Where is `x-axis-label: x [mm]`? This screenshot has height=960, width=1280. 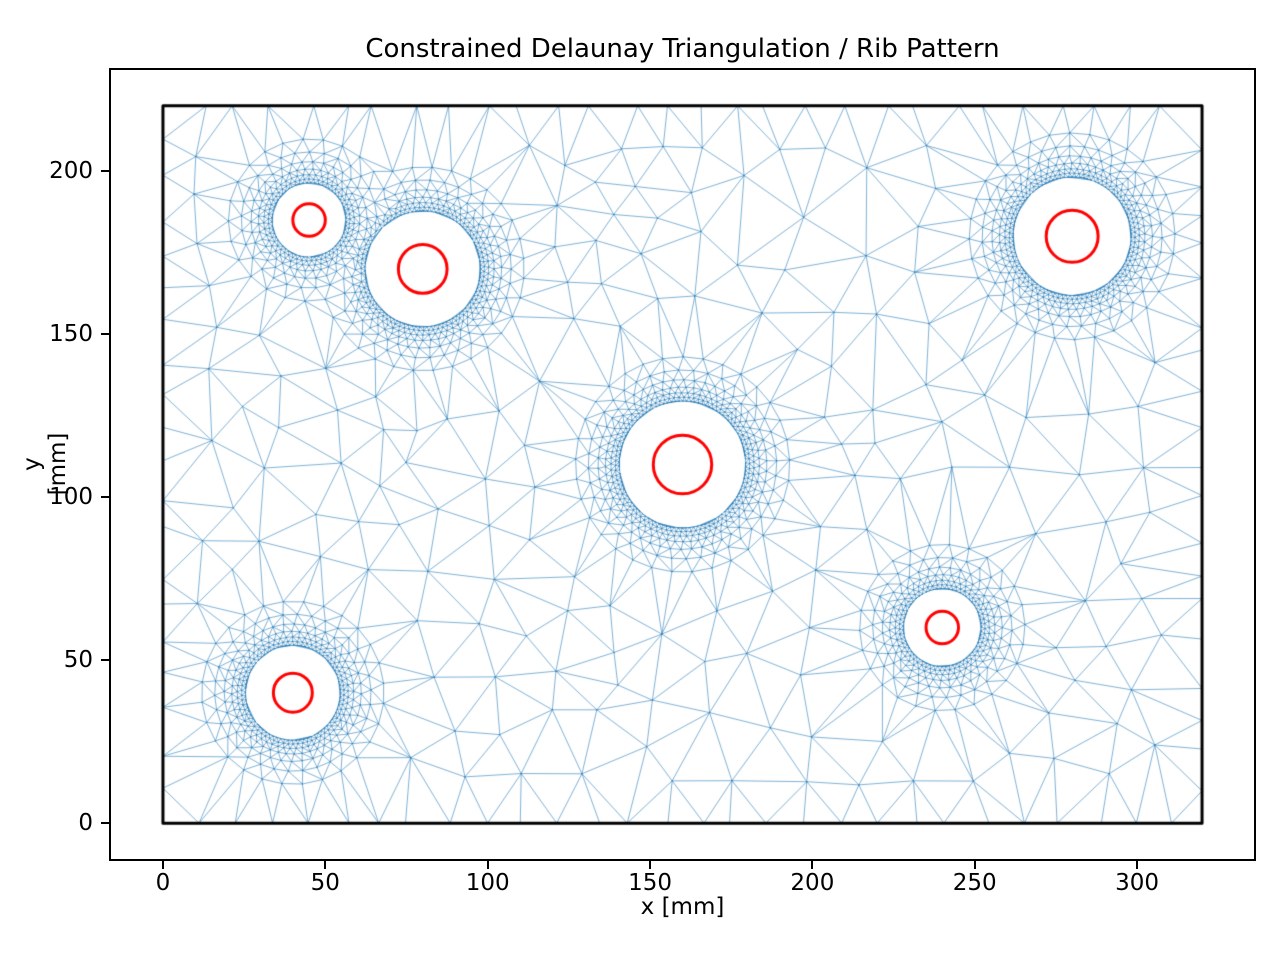 x-axis-label: x [mm] is located at coordinates (682, 907).